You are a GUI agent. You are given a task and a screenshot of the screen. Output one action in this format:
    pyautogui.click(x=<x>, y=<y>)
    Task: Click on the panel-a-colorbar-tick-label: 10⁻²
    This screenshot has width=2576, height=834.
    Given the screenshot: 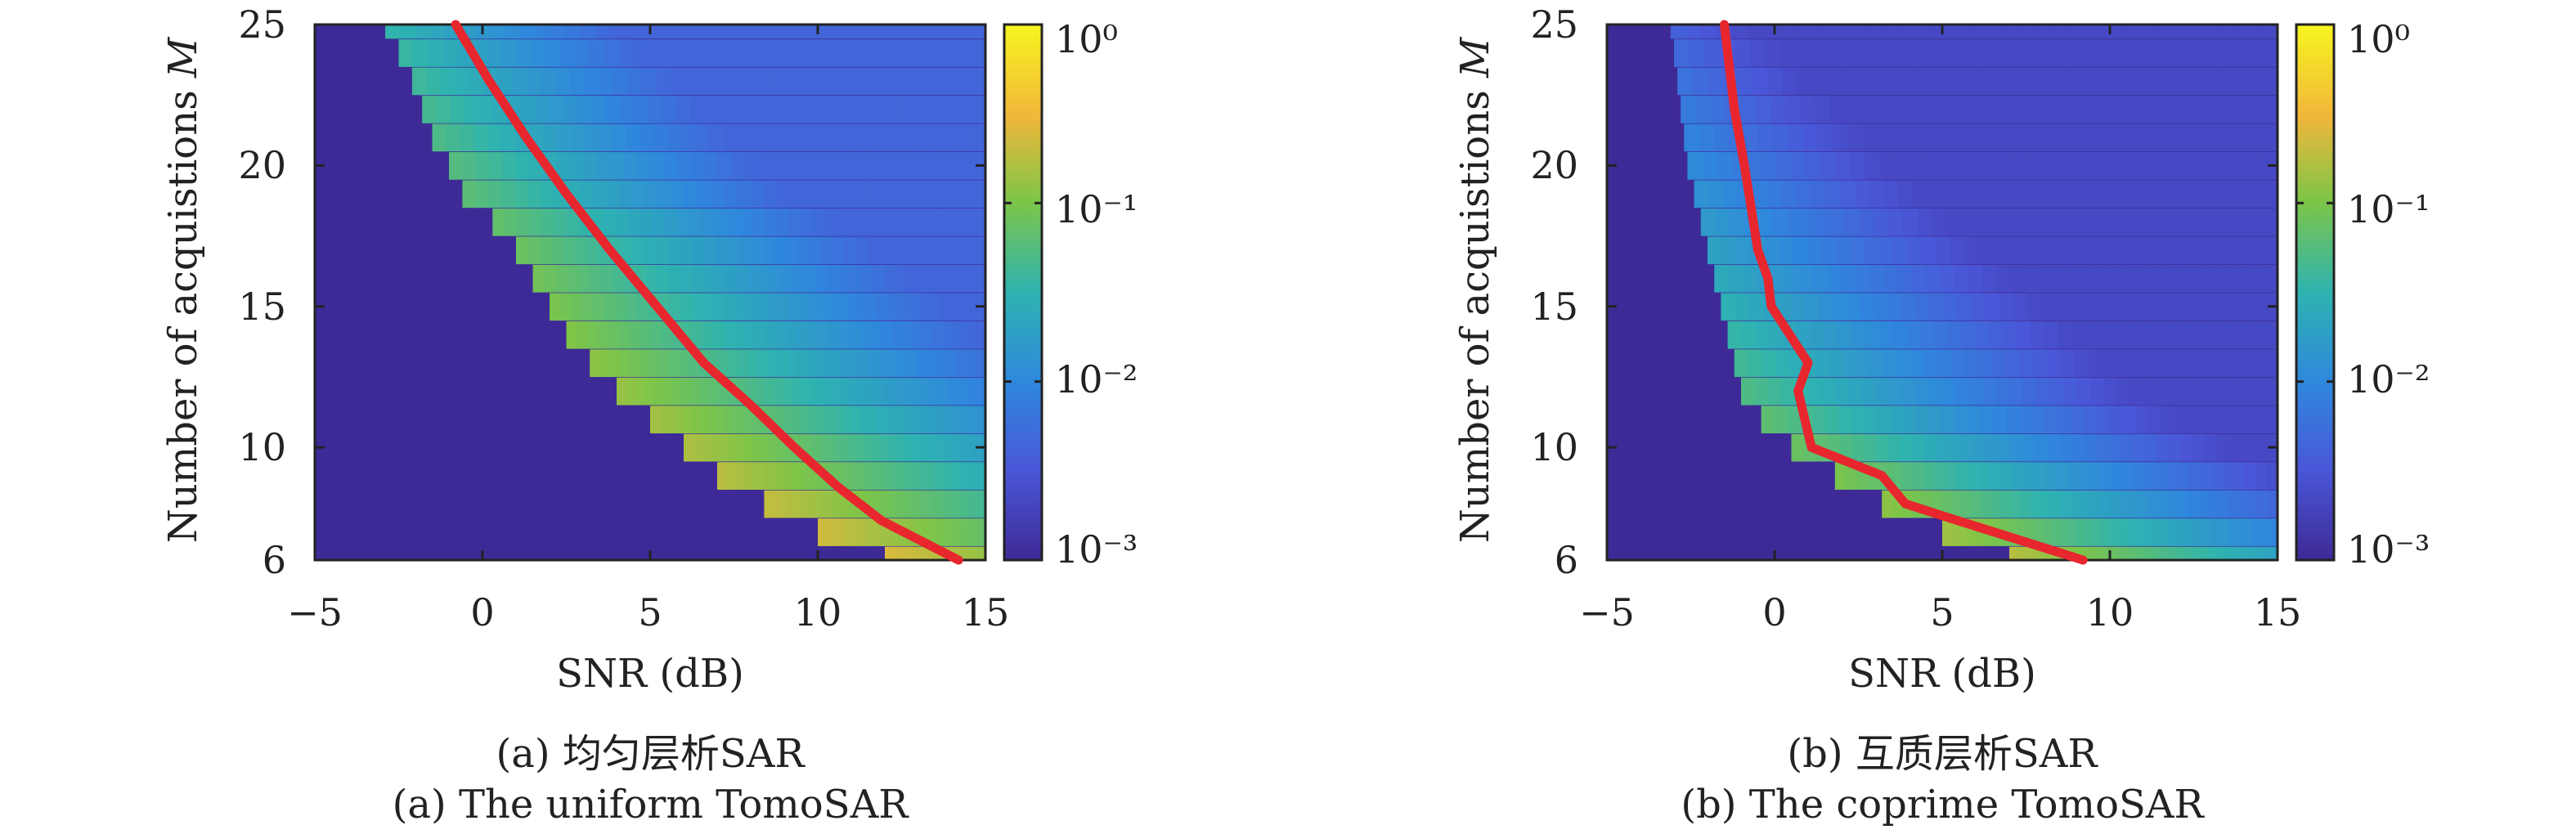 What is the action you would take?
    pyautogui.click(x=1096, y=379)
    